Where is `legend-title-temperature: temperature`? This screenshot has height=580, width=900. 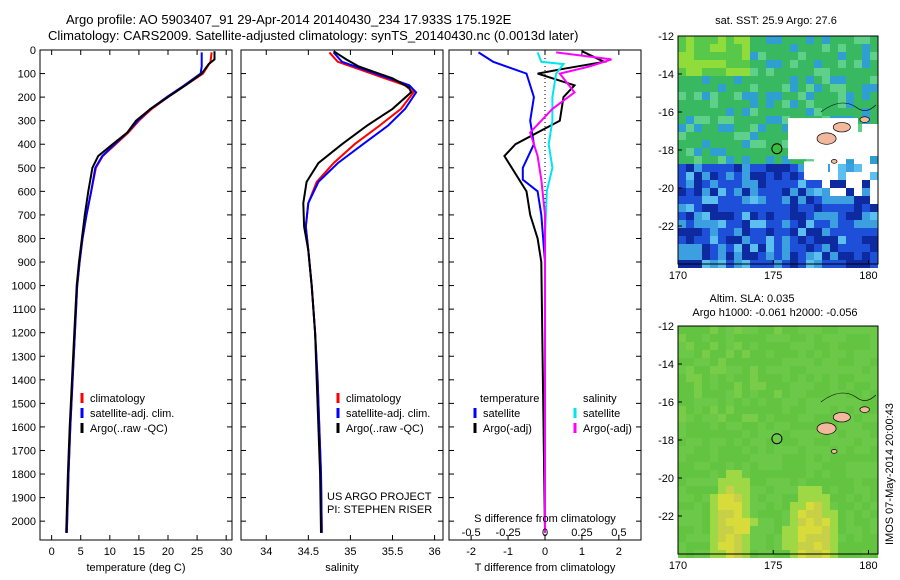
legend-title-temperature: temperature is located at coordinates (509, 399).